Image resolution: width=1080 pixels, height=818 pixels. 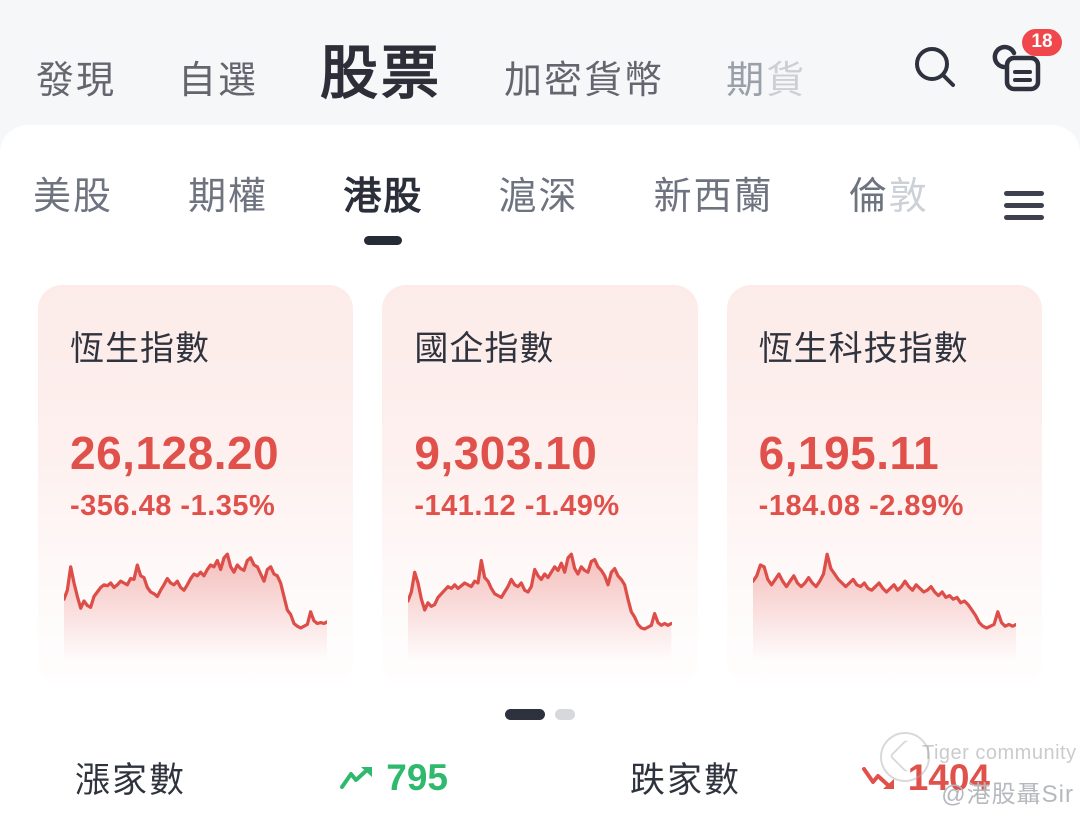 What do you see at coordinates (484, 349) in the screenshot?
I see `index-name: 國企指數` at bounding box center [484, 349].